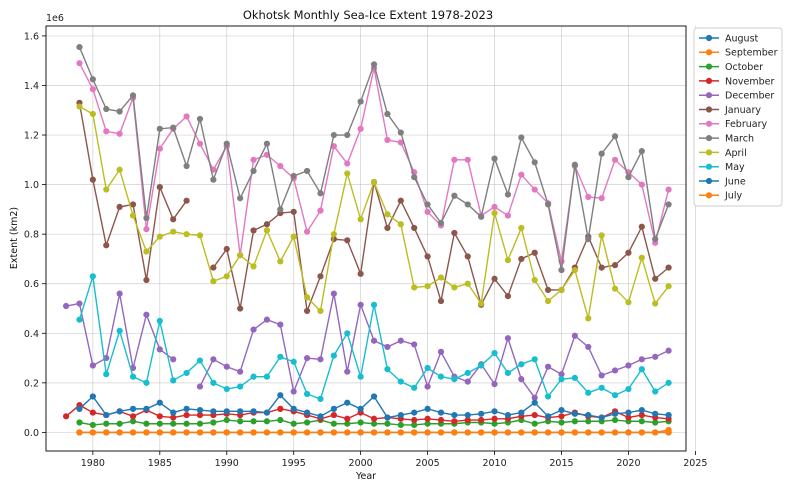 Image resolution: width=790 pixels, height=486 pixels. What do you see at coordinates (744, 67) in the screenshot?
I see `legend-label: October` at bounding box center [744, 67].